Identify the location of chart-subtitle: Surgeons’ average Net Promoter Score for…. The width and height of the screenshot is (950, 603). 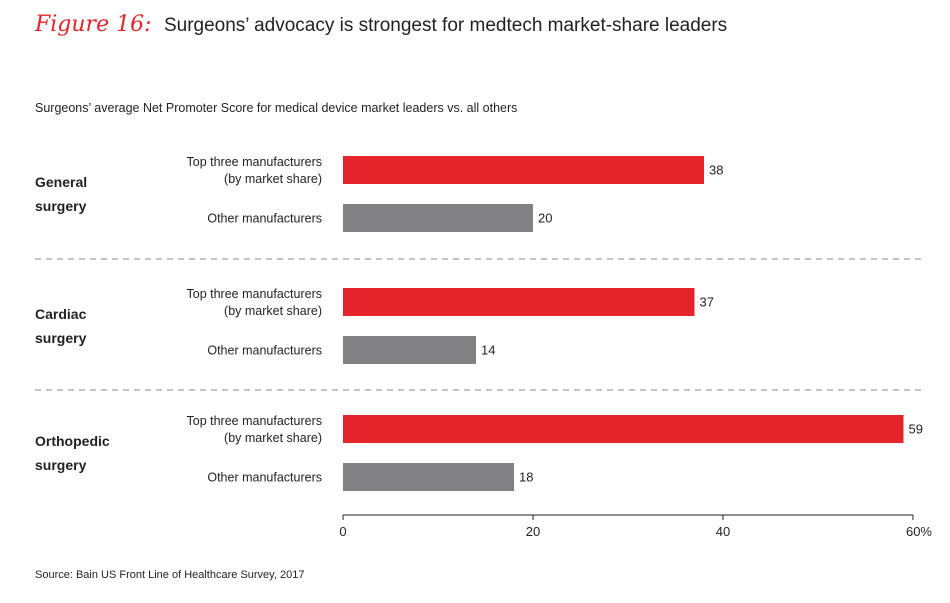
(276, 108).